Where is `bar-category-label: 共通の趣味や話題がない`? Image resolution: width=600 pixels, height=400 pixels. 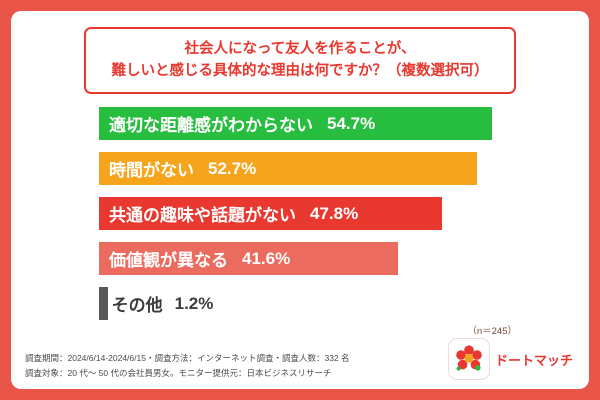
bar-category-label: 共通の趣味や話題がない is located at coordinates (202, 215).